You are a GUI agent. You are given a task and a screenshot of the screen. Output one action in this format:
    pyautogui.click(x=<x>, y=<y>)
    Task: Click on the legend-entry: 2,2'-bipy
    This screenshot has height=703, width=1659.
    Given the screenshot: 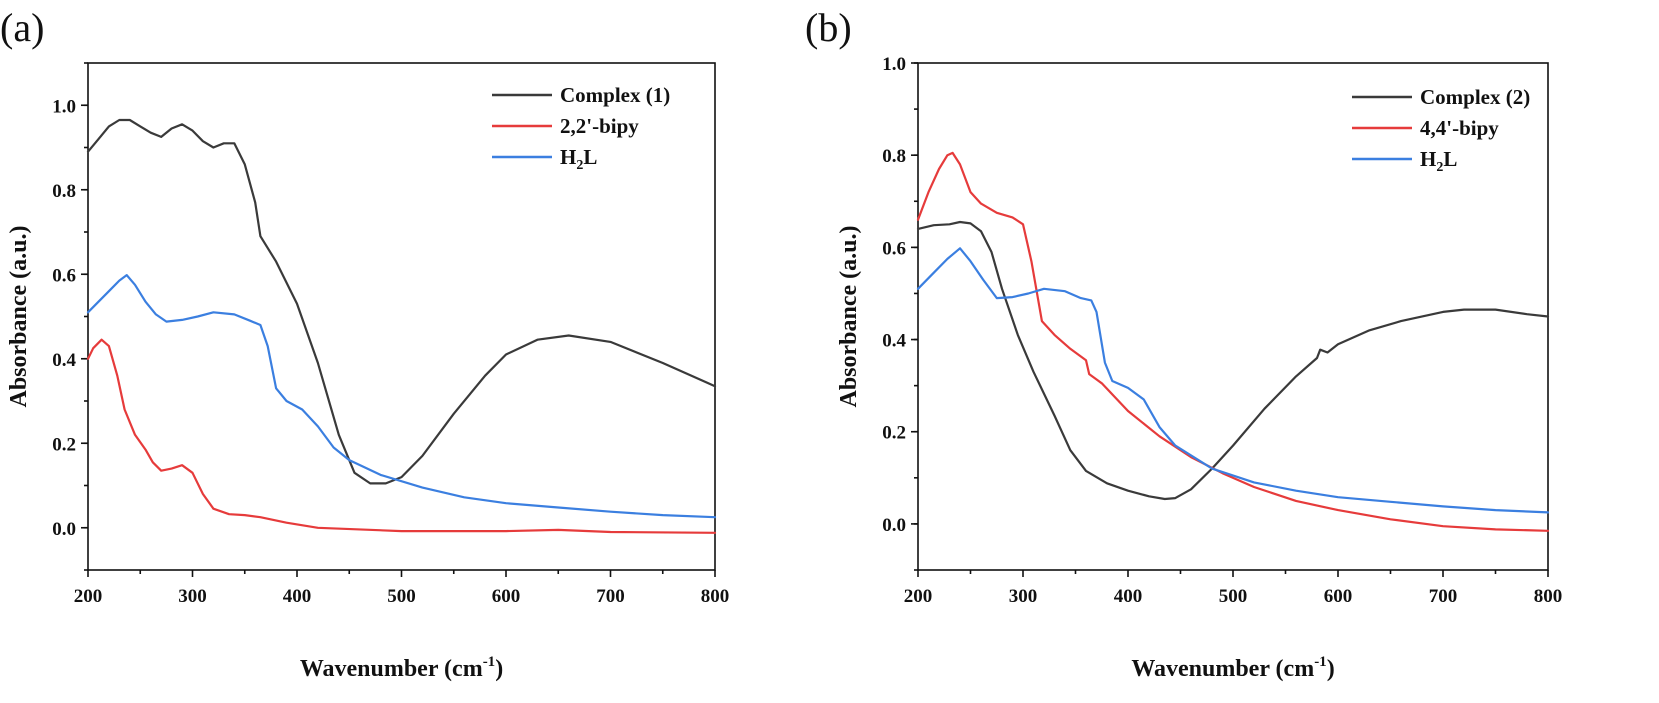 What is the action you would take?
    pyautogui.click(x=599, y=126)
    